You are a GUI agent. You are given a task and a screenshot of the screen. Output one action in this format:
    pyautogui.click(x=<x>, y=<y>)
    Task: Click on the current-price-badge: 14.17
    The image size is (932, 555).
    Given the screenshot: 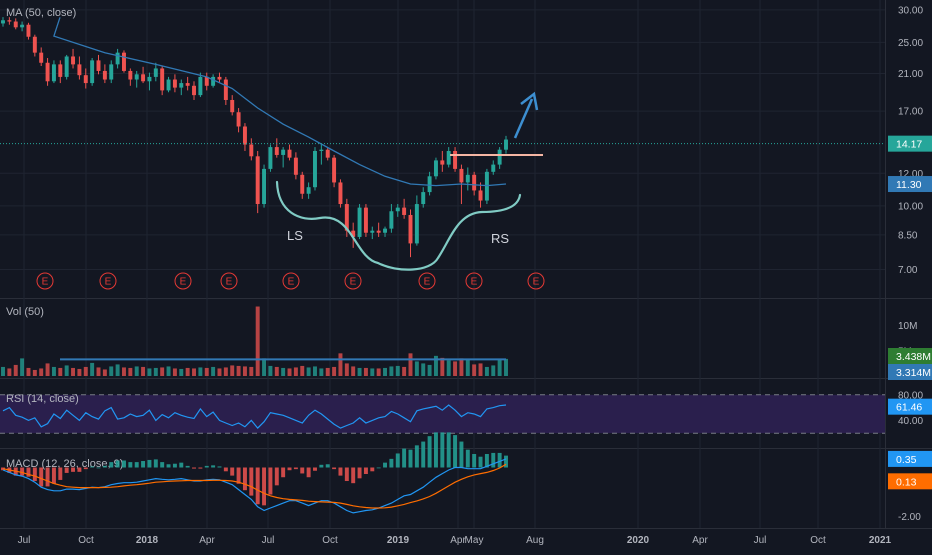 What is the action you would take?
    pyautogui.click(x=909, y=145)
    